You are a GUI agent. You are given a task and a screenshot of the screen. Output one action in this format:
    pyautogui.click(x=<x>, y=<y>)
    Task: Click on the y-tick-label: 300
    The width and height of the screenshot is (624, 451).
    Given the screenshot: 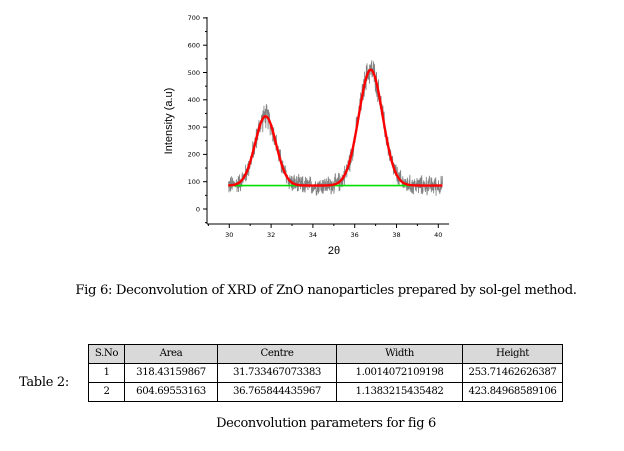 What is the action you would take?
    pyautogui.click(x=194, y=127)
    